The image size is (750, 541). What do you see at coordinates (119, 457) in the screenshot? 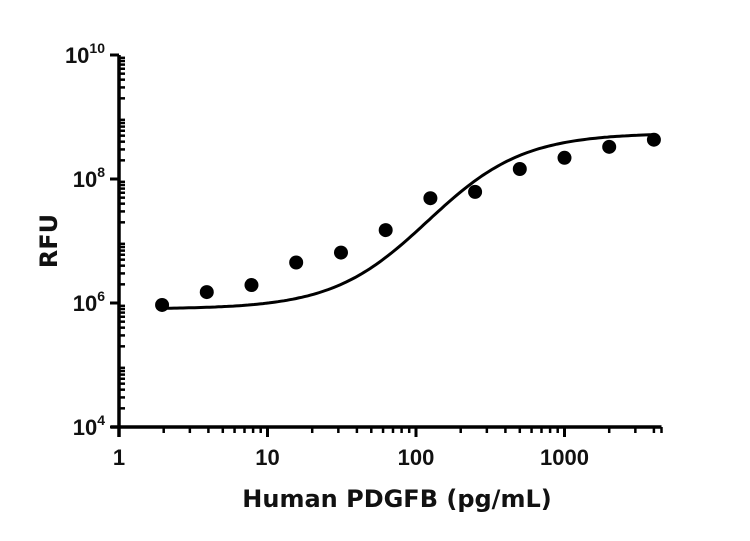
I see `x-tick-label: 1` at bounding box center [119, 457].